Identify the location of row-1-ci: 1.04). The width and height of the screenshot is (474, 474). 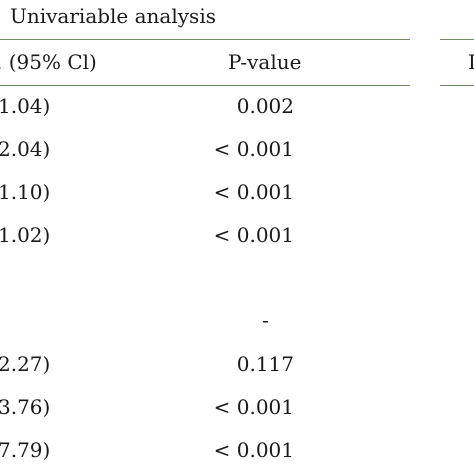
(25, 106).